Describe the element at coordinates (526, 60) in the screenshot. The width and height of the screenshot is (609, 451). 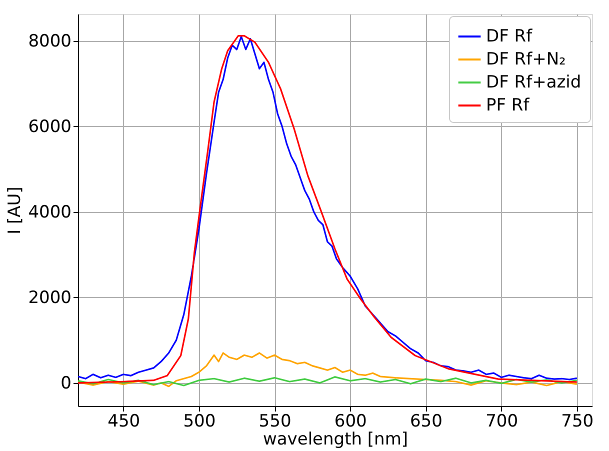
I see `legend-label: DF Rf+N₂` at that location.